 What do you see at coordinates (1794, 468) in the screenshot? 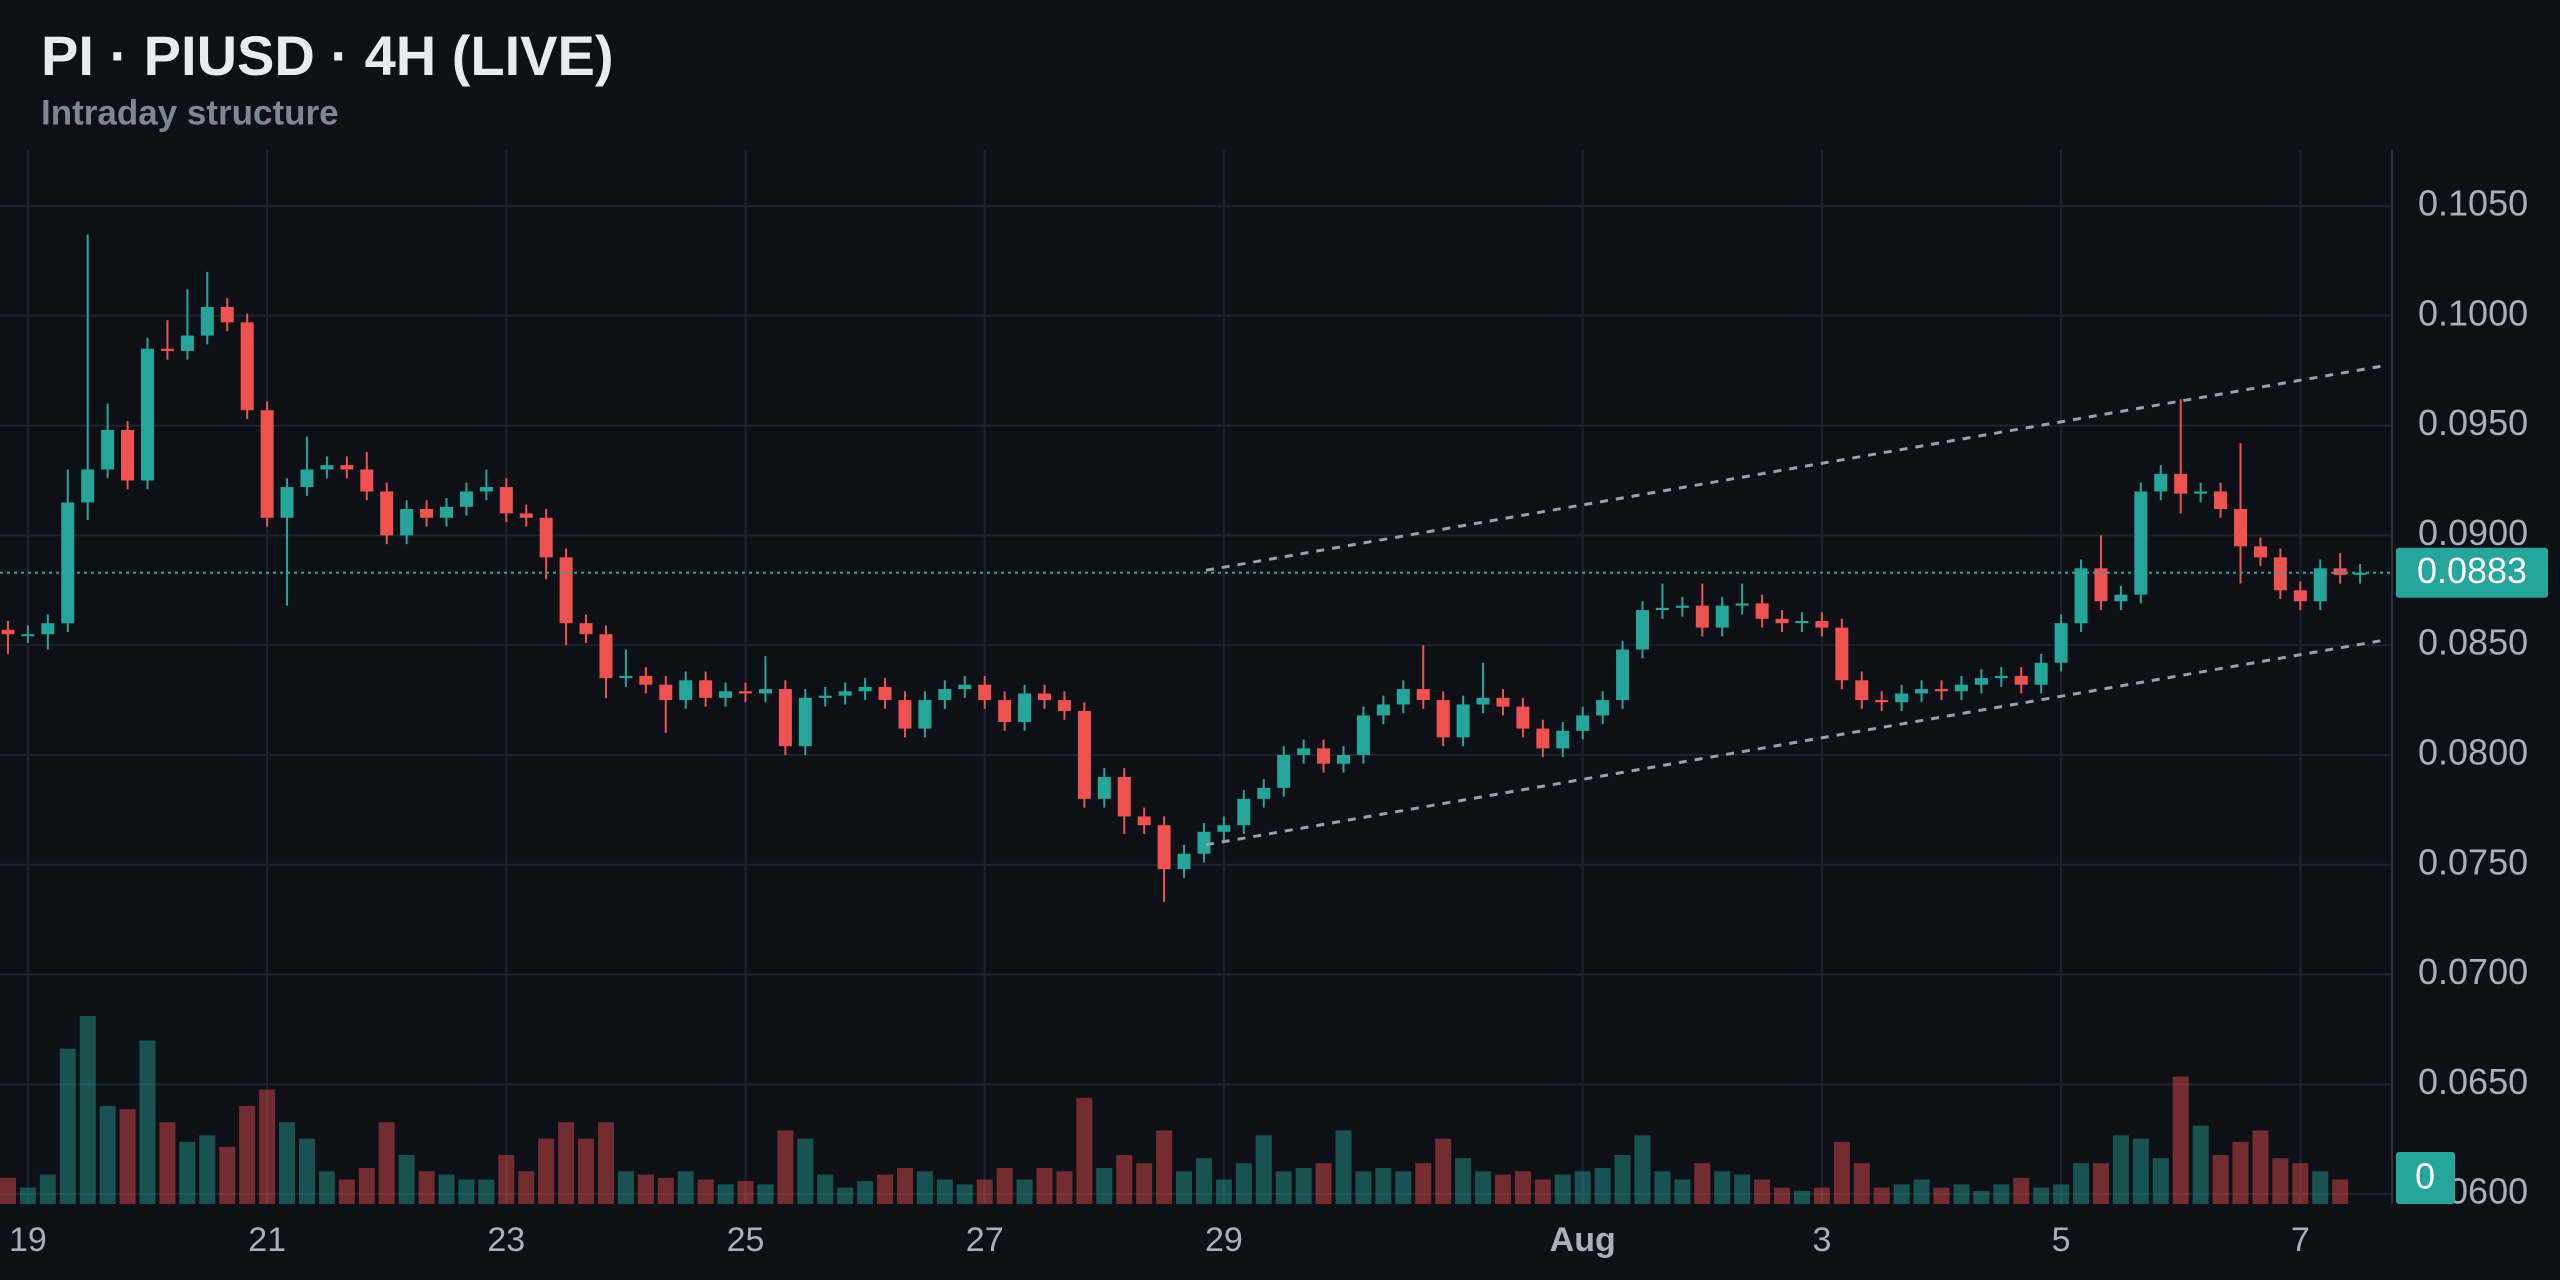
I see `trendline` at bounding box center [1794, 468].